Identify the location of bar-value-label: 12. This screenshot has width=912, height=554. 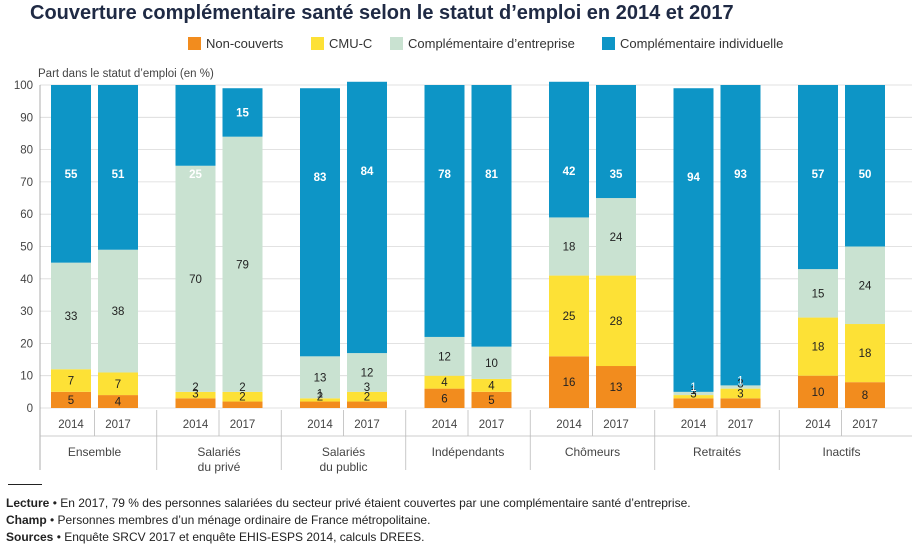
(444, 357).